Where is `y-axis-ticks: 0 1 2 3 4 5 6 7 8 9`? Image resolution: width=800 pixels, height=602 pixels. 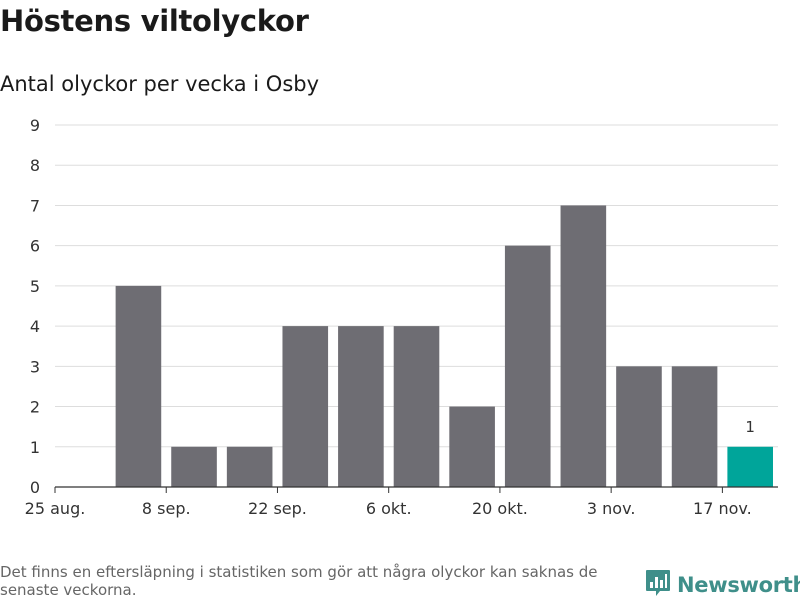
y-axis-ticks: 0 1 2 3 4 5 6 7 8 9 is located at coordinates (35, 306).